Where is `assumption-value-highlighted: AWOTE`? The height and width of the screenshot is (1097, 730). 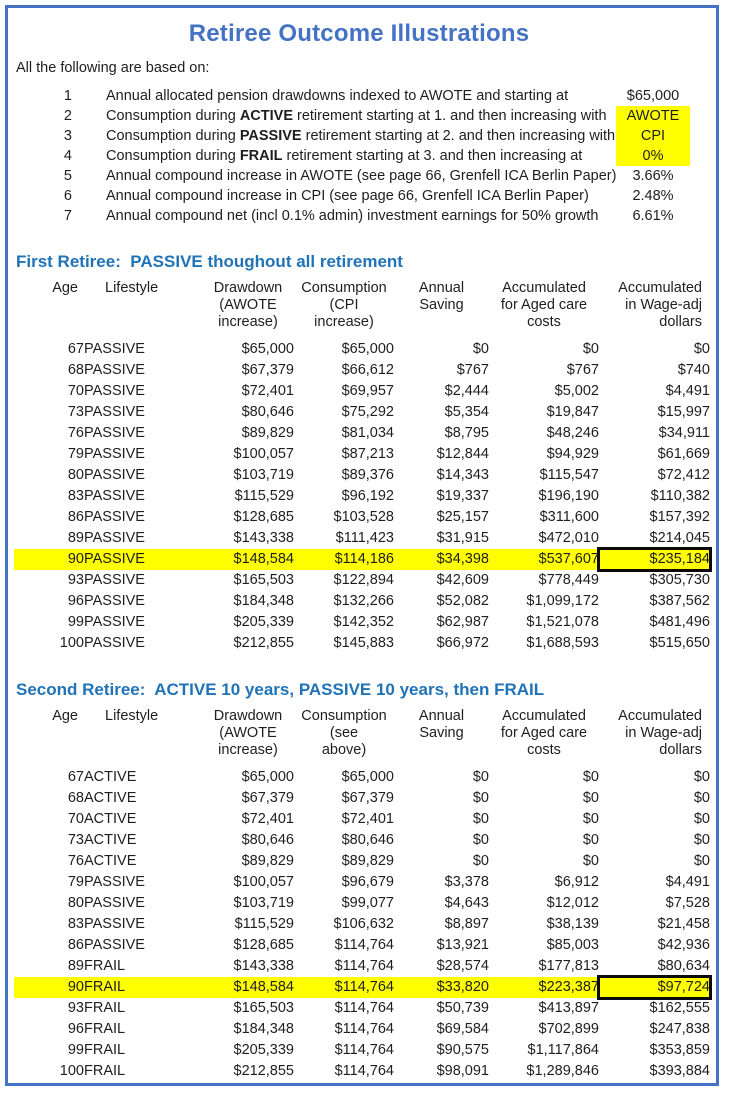 assumption-value-highlighted: AWOTE is located at coordinates (653, 116).